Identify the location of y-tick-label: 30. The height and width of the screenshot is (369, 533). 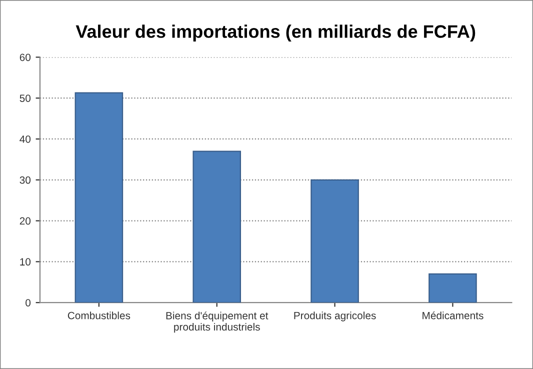
(25, 180).